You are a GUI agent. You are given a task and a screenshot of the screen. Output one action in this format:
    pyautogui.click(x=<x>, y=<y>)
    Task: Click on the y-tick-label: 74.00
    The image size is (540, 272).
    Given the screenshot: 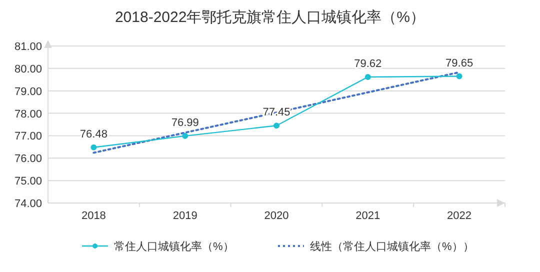 What is the action you would take?
    pyautogui.click(x=28, y=204)
    